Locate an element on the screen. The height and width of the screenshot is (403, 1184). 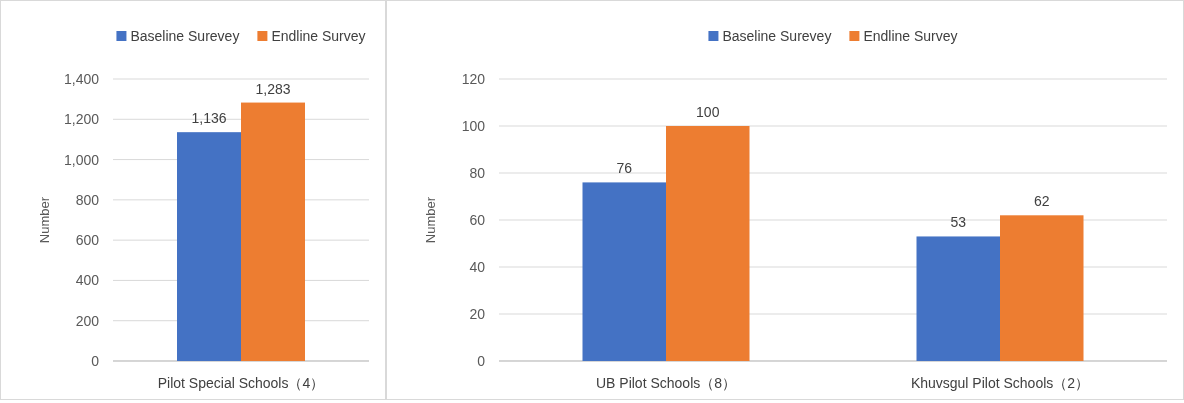
data-label: 100 is located at coordinates (708, 112).